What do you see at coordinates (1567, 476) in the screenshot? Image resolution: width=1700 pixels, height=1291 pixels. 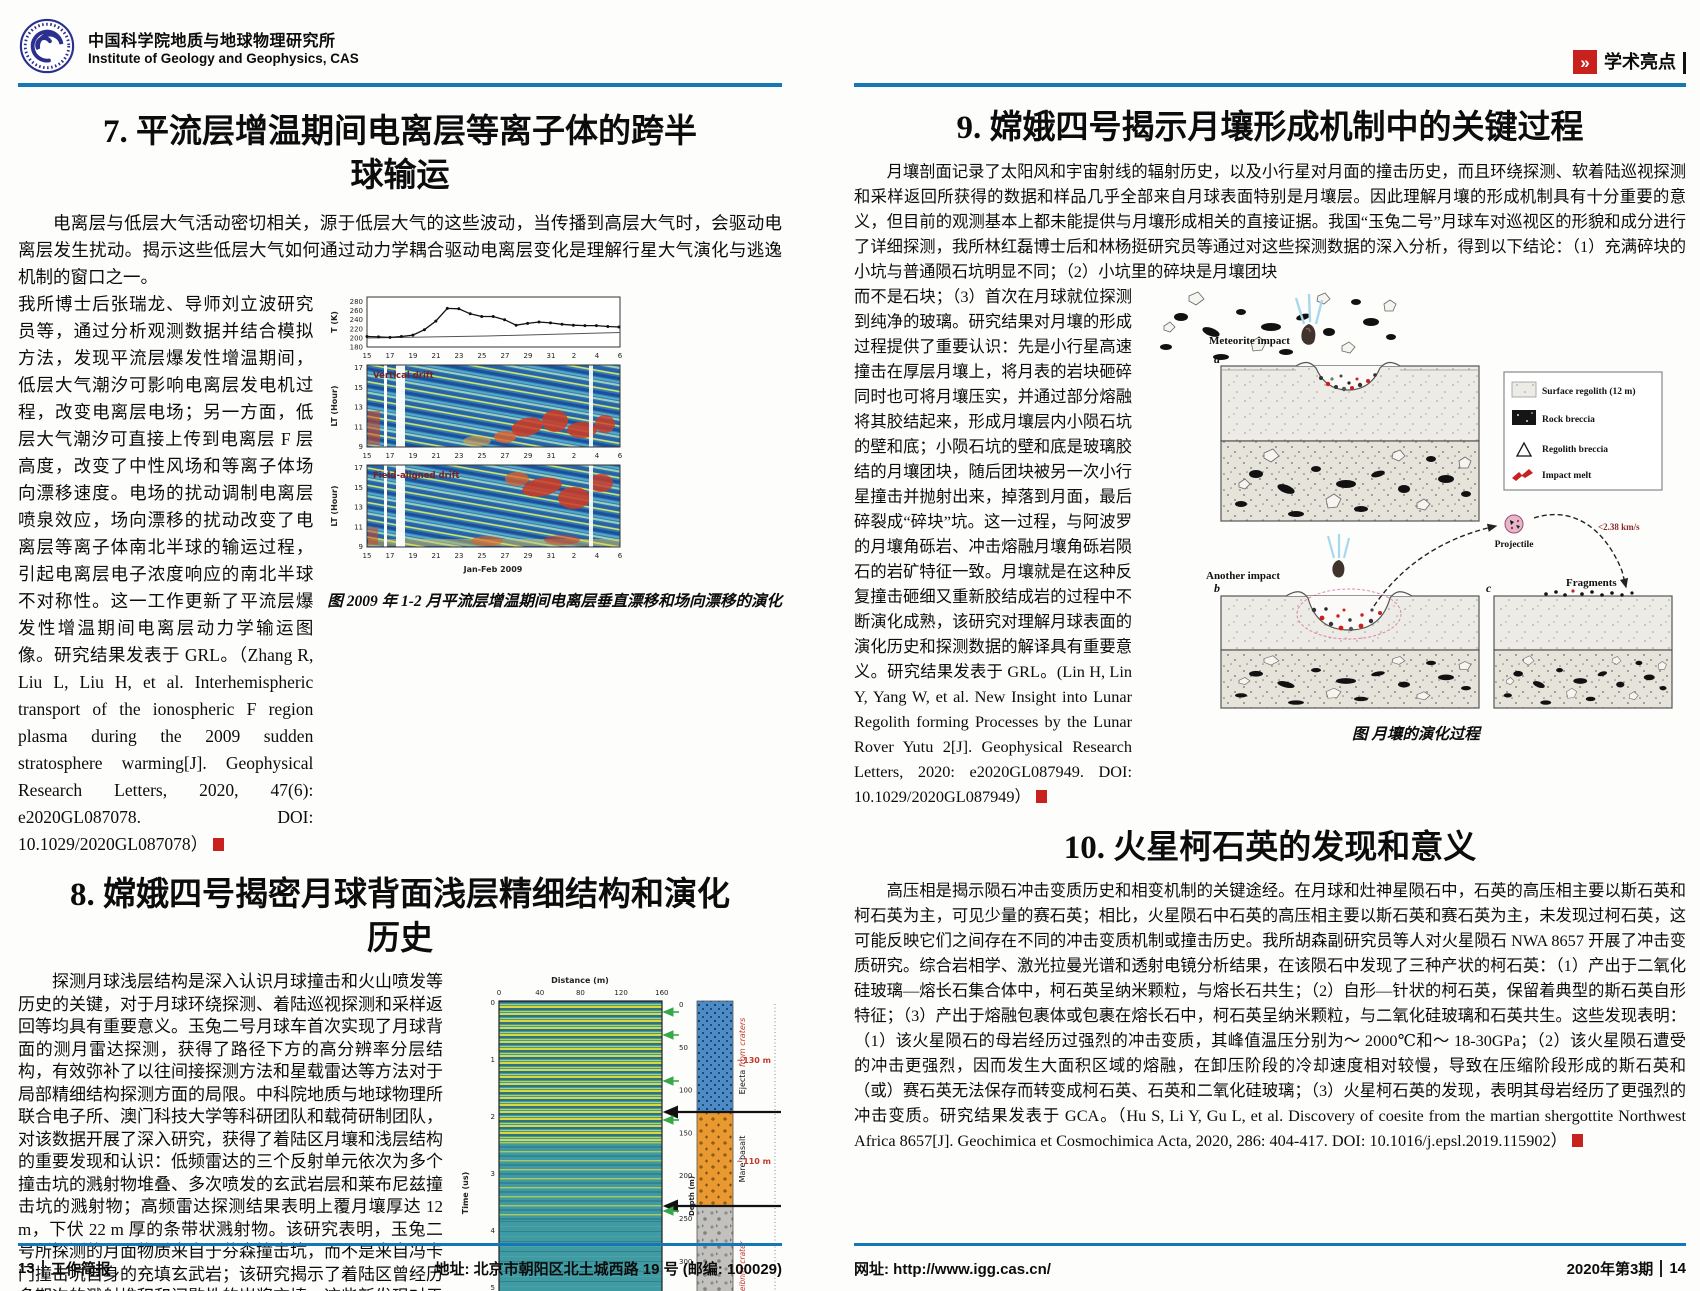 I see `legend-item-3: Impact melt` at bounding box center [1567, 476].